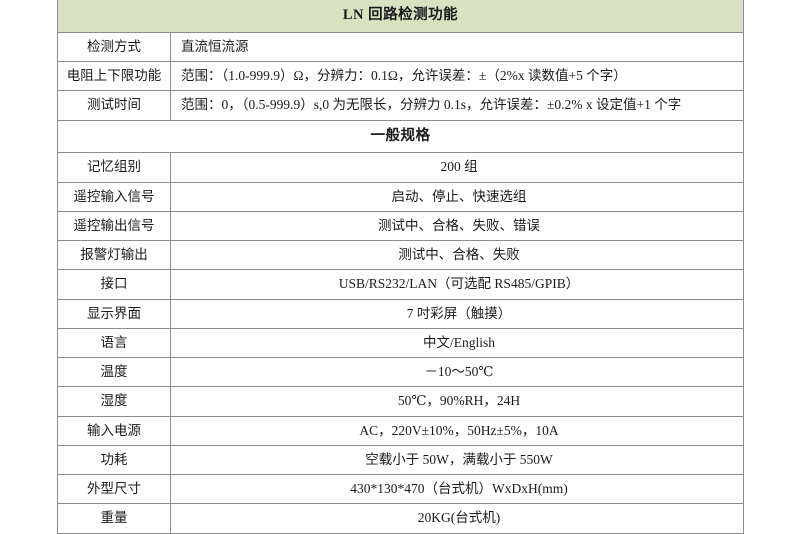 The height and width of the screenshot is (534, 800). I want to click on row-value-input-power: AC，220V±10%，50Hz±5%，10A, so click(457, 430).